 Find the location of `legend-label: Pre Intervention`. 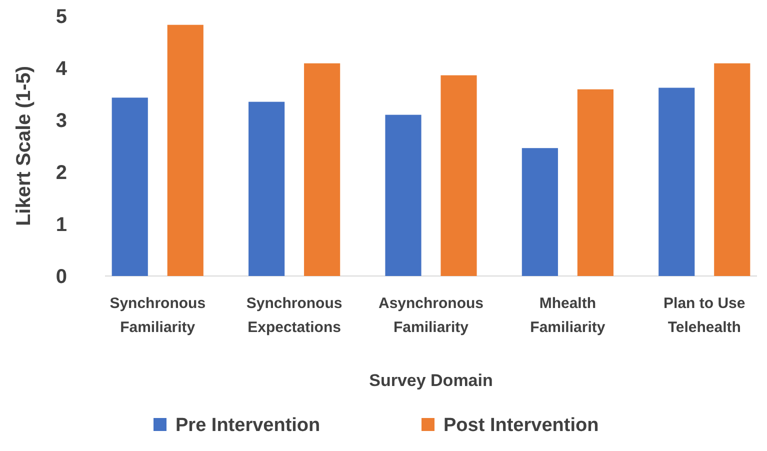

legend-label: Pre Intervention is located at coordinates (248, 425).